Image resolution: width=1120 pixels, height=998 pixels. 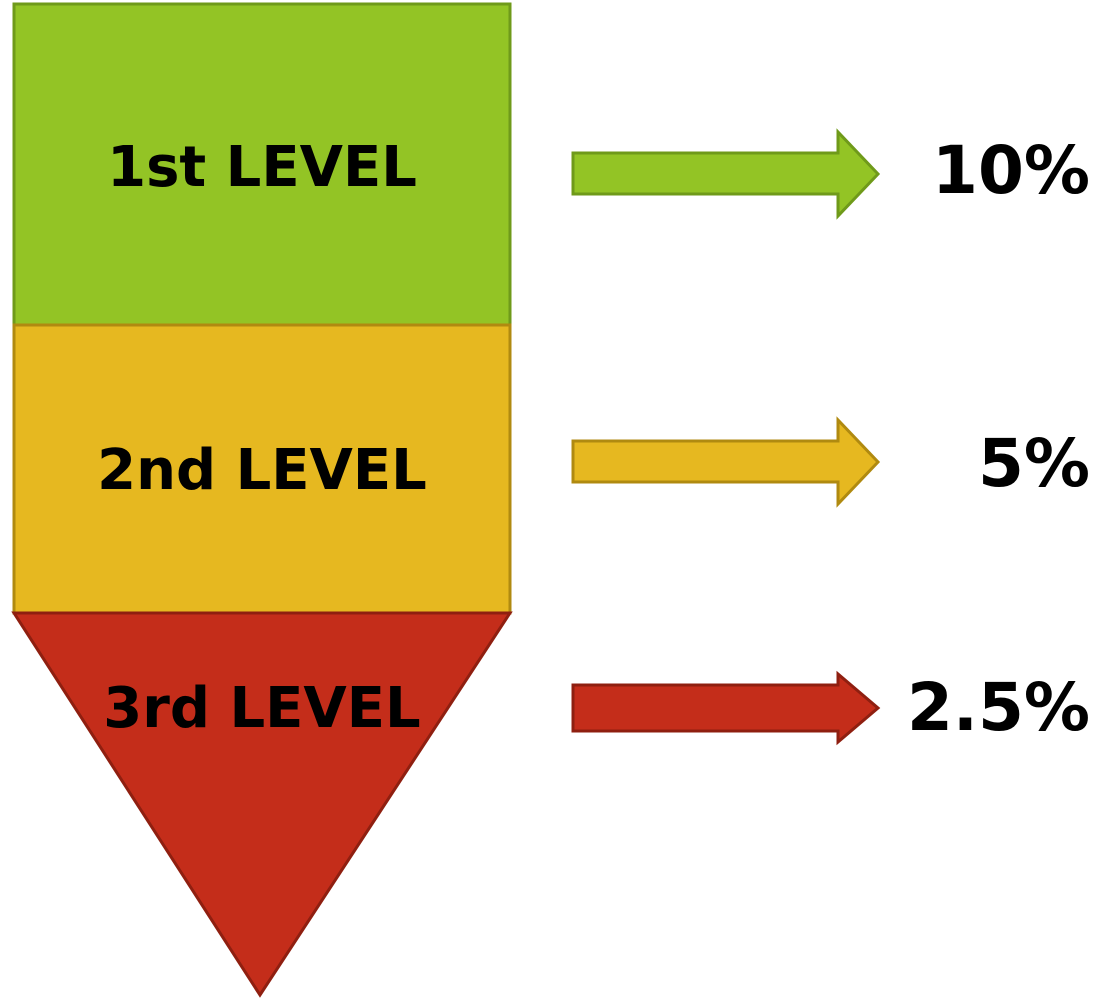 What do you see at coordinates (1033, 463) in the screenshot?
I see `level-2-percent: 5%` at bounding box center [1033, 463].